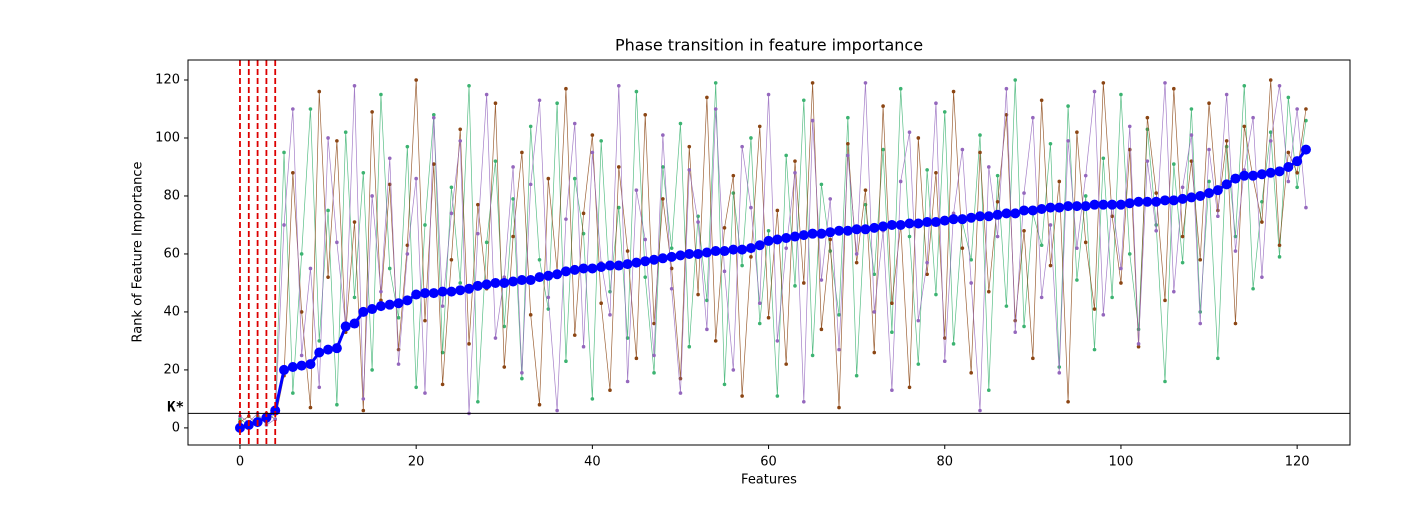  Describe the element at coordinates (240, 462) in the screenshot. I see `x-tick-label: 0` at that location.